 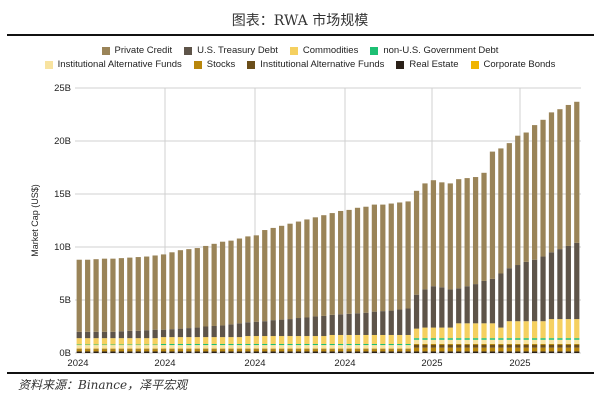 I want to click on legend-item: Institutional Alternative Funds, so click(x=315, y=64).